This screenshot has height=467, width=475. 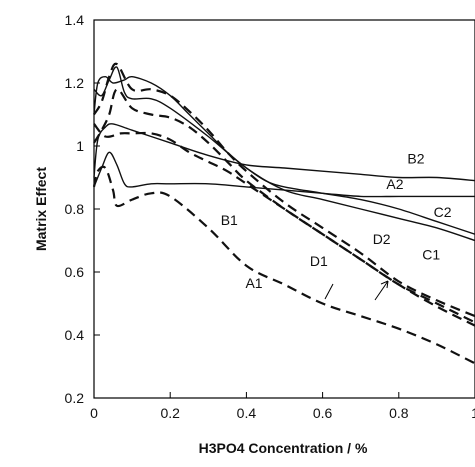 I want to click on series-c2-label: C2, so click(x=443, y=212).